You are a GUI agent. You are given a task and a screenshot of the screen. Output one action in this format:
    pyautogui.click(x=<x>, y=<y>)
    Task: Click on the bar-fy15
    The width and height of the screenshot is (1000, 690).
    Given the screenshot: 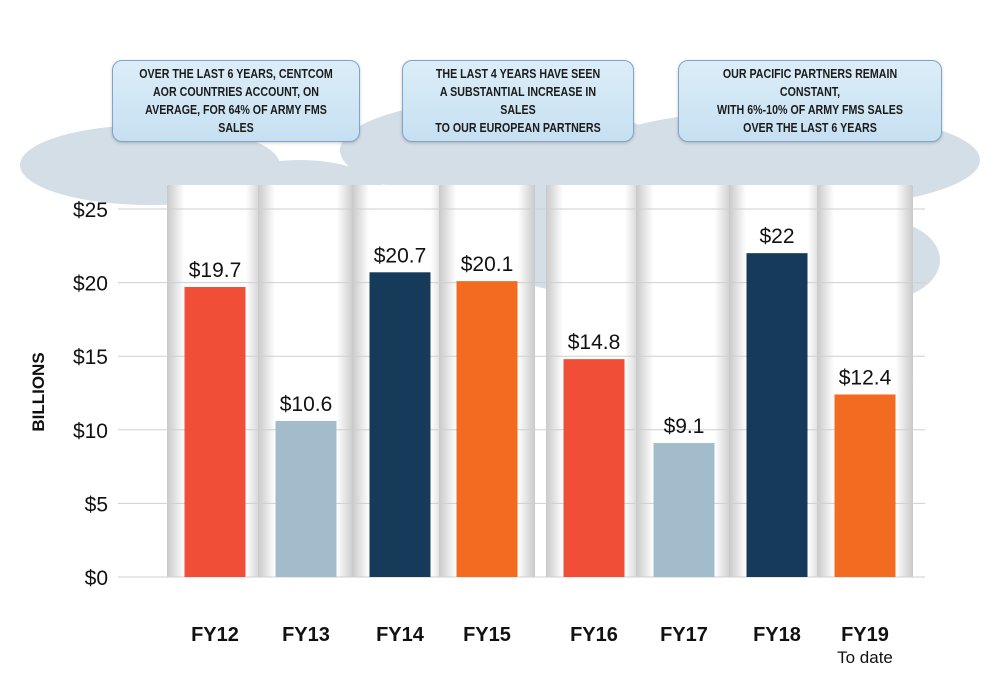 What is the action you would take?
    pyautogui.click(x=487, y=429)
    